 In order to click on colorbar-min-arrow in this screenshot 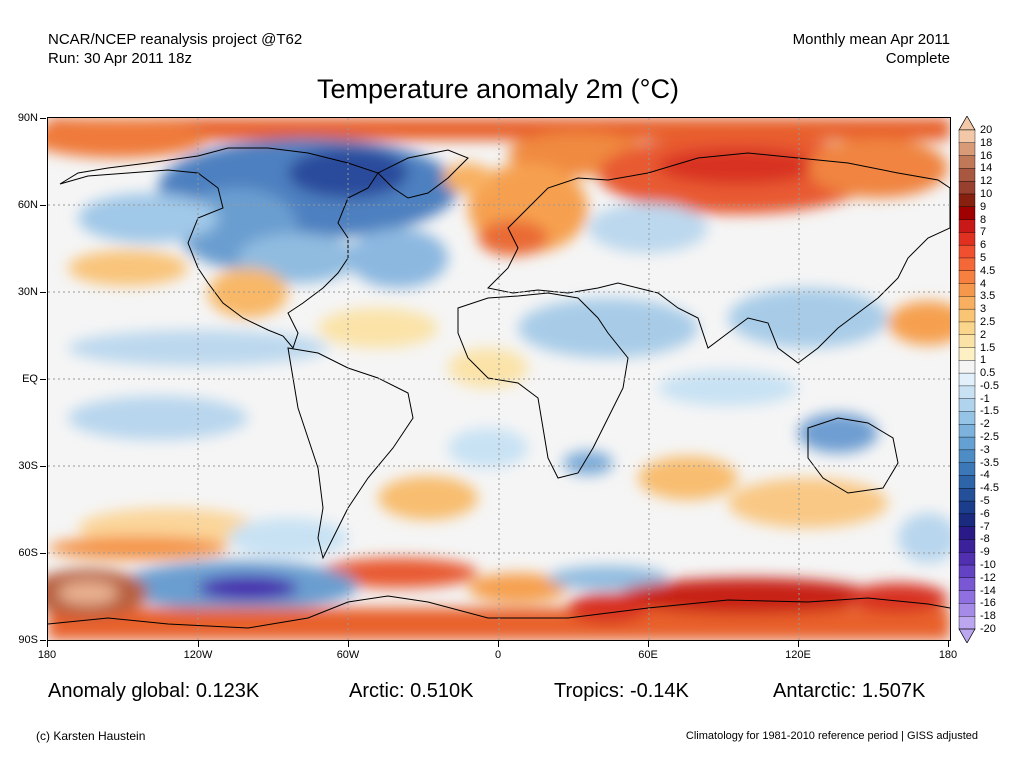, I will do `click(967, 635)`.